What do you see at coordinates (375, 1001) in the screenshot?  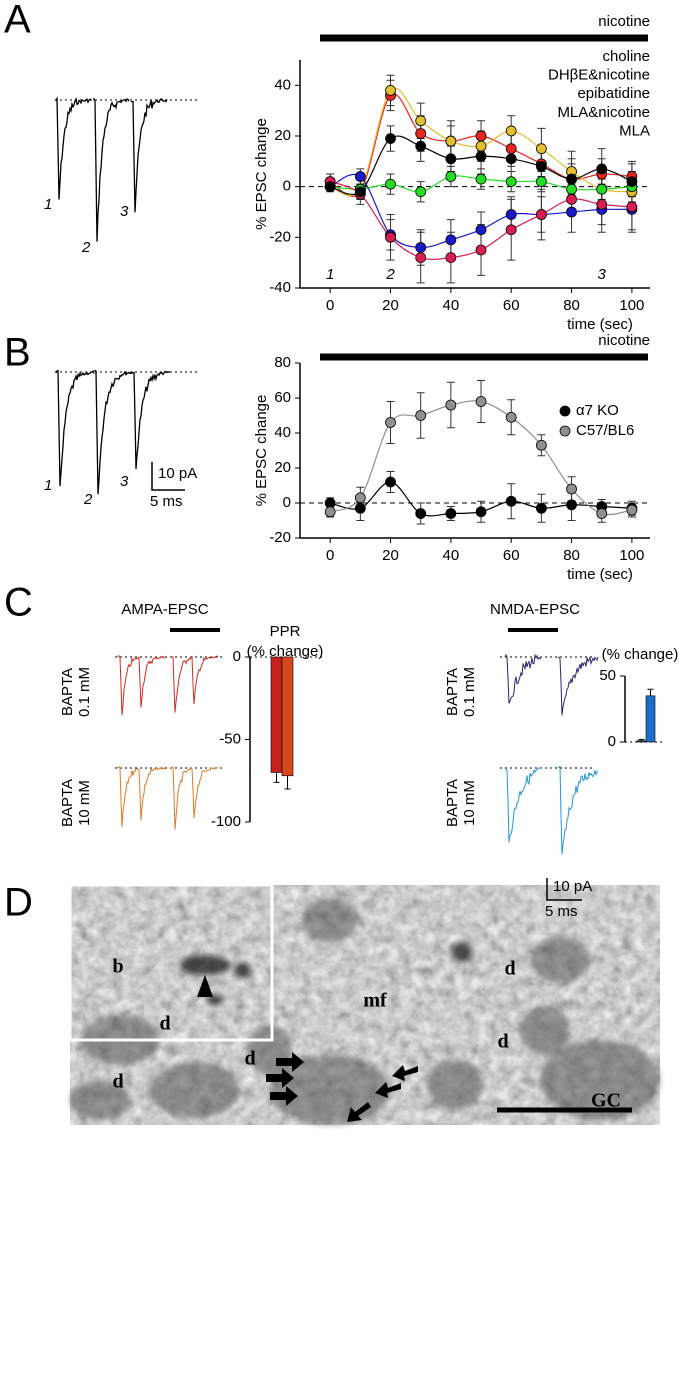 I see `micrograph-label: mf` at bounding box center [375, 1001].